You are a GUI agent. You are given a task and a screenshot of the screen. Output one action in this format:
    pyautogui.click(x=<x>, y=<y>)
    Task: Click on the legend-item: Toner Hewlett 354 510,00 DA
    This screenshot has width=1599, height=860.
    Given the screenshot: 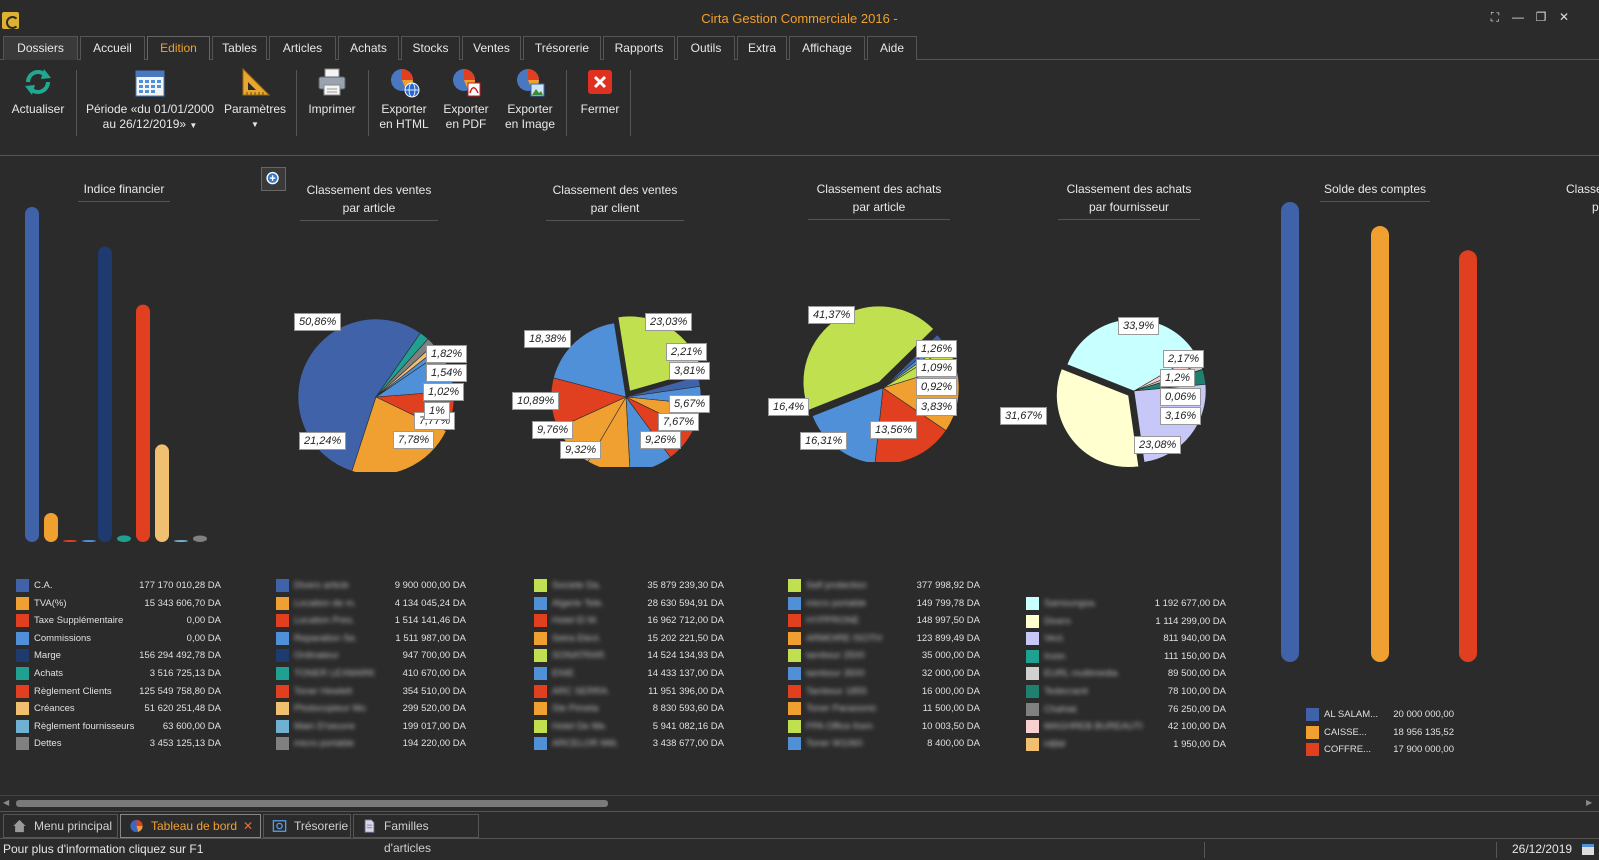 What is the action you would take?
    pyautogui.click(x=371, y=693)
    